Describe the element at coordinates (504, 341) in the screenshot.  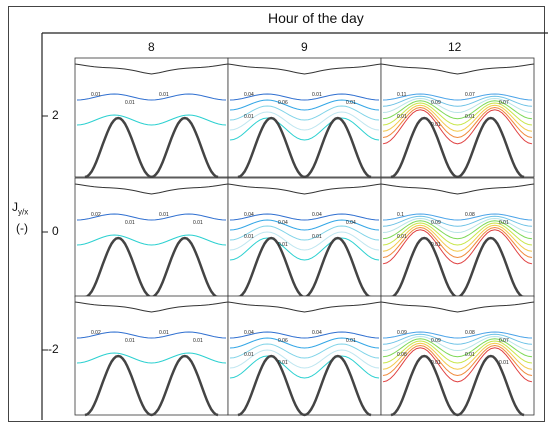
I see `panel-r2-c2-label-3: 0.07` at that location.